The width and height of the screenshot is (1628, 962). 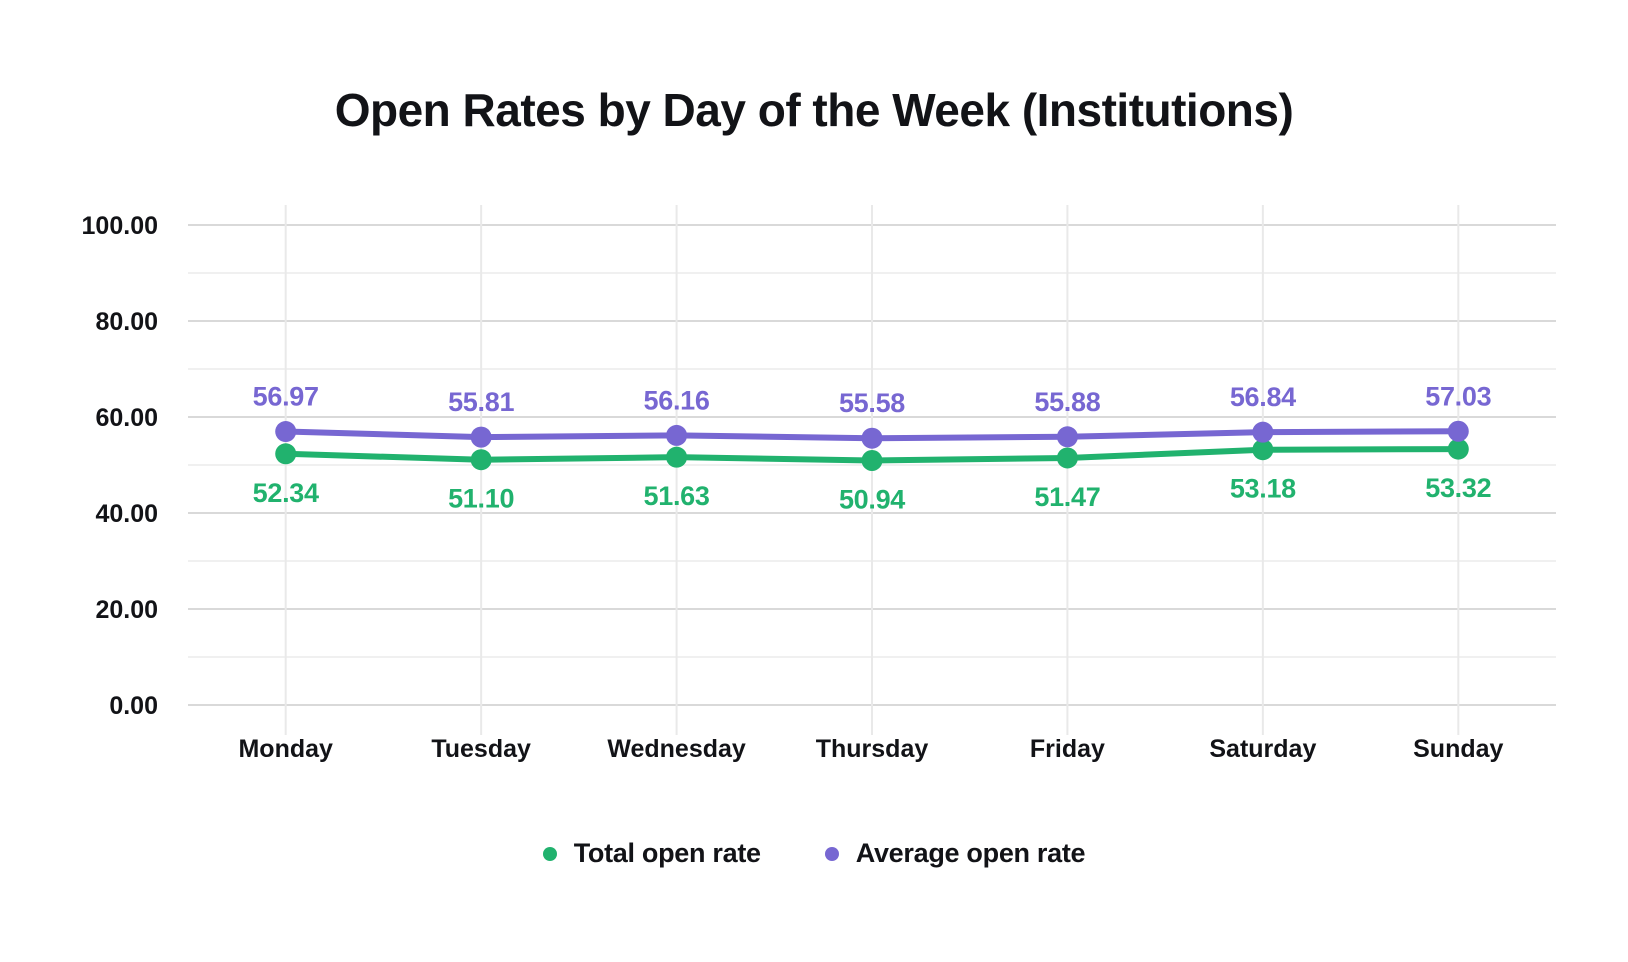 What do you see at coordinates (831, 853) in the screenshot?
I see `legend-marker-average-open-rate-icon` at bounding box center [831, 853].